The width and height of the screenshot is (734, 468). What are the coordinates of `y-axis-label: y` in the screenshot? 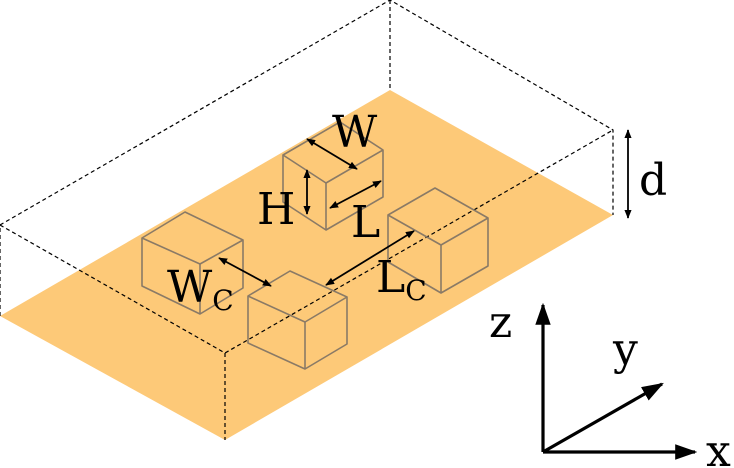 It's located at (625, 349).